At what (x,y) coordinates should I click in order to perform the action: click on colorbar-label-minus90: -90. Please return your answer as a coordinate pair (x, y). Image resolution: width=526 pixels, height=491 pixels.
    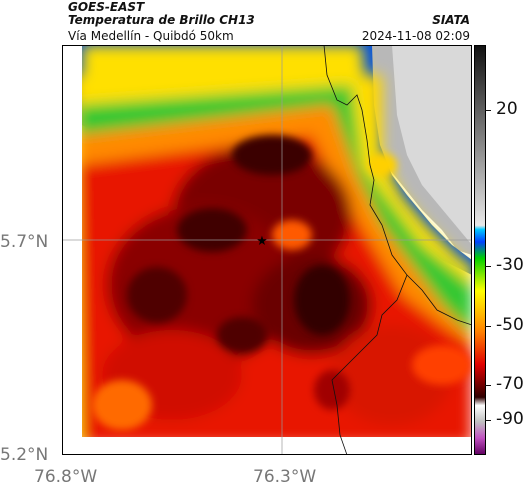
    Looking at the image, I should click on (510, 419).